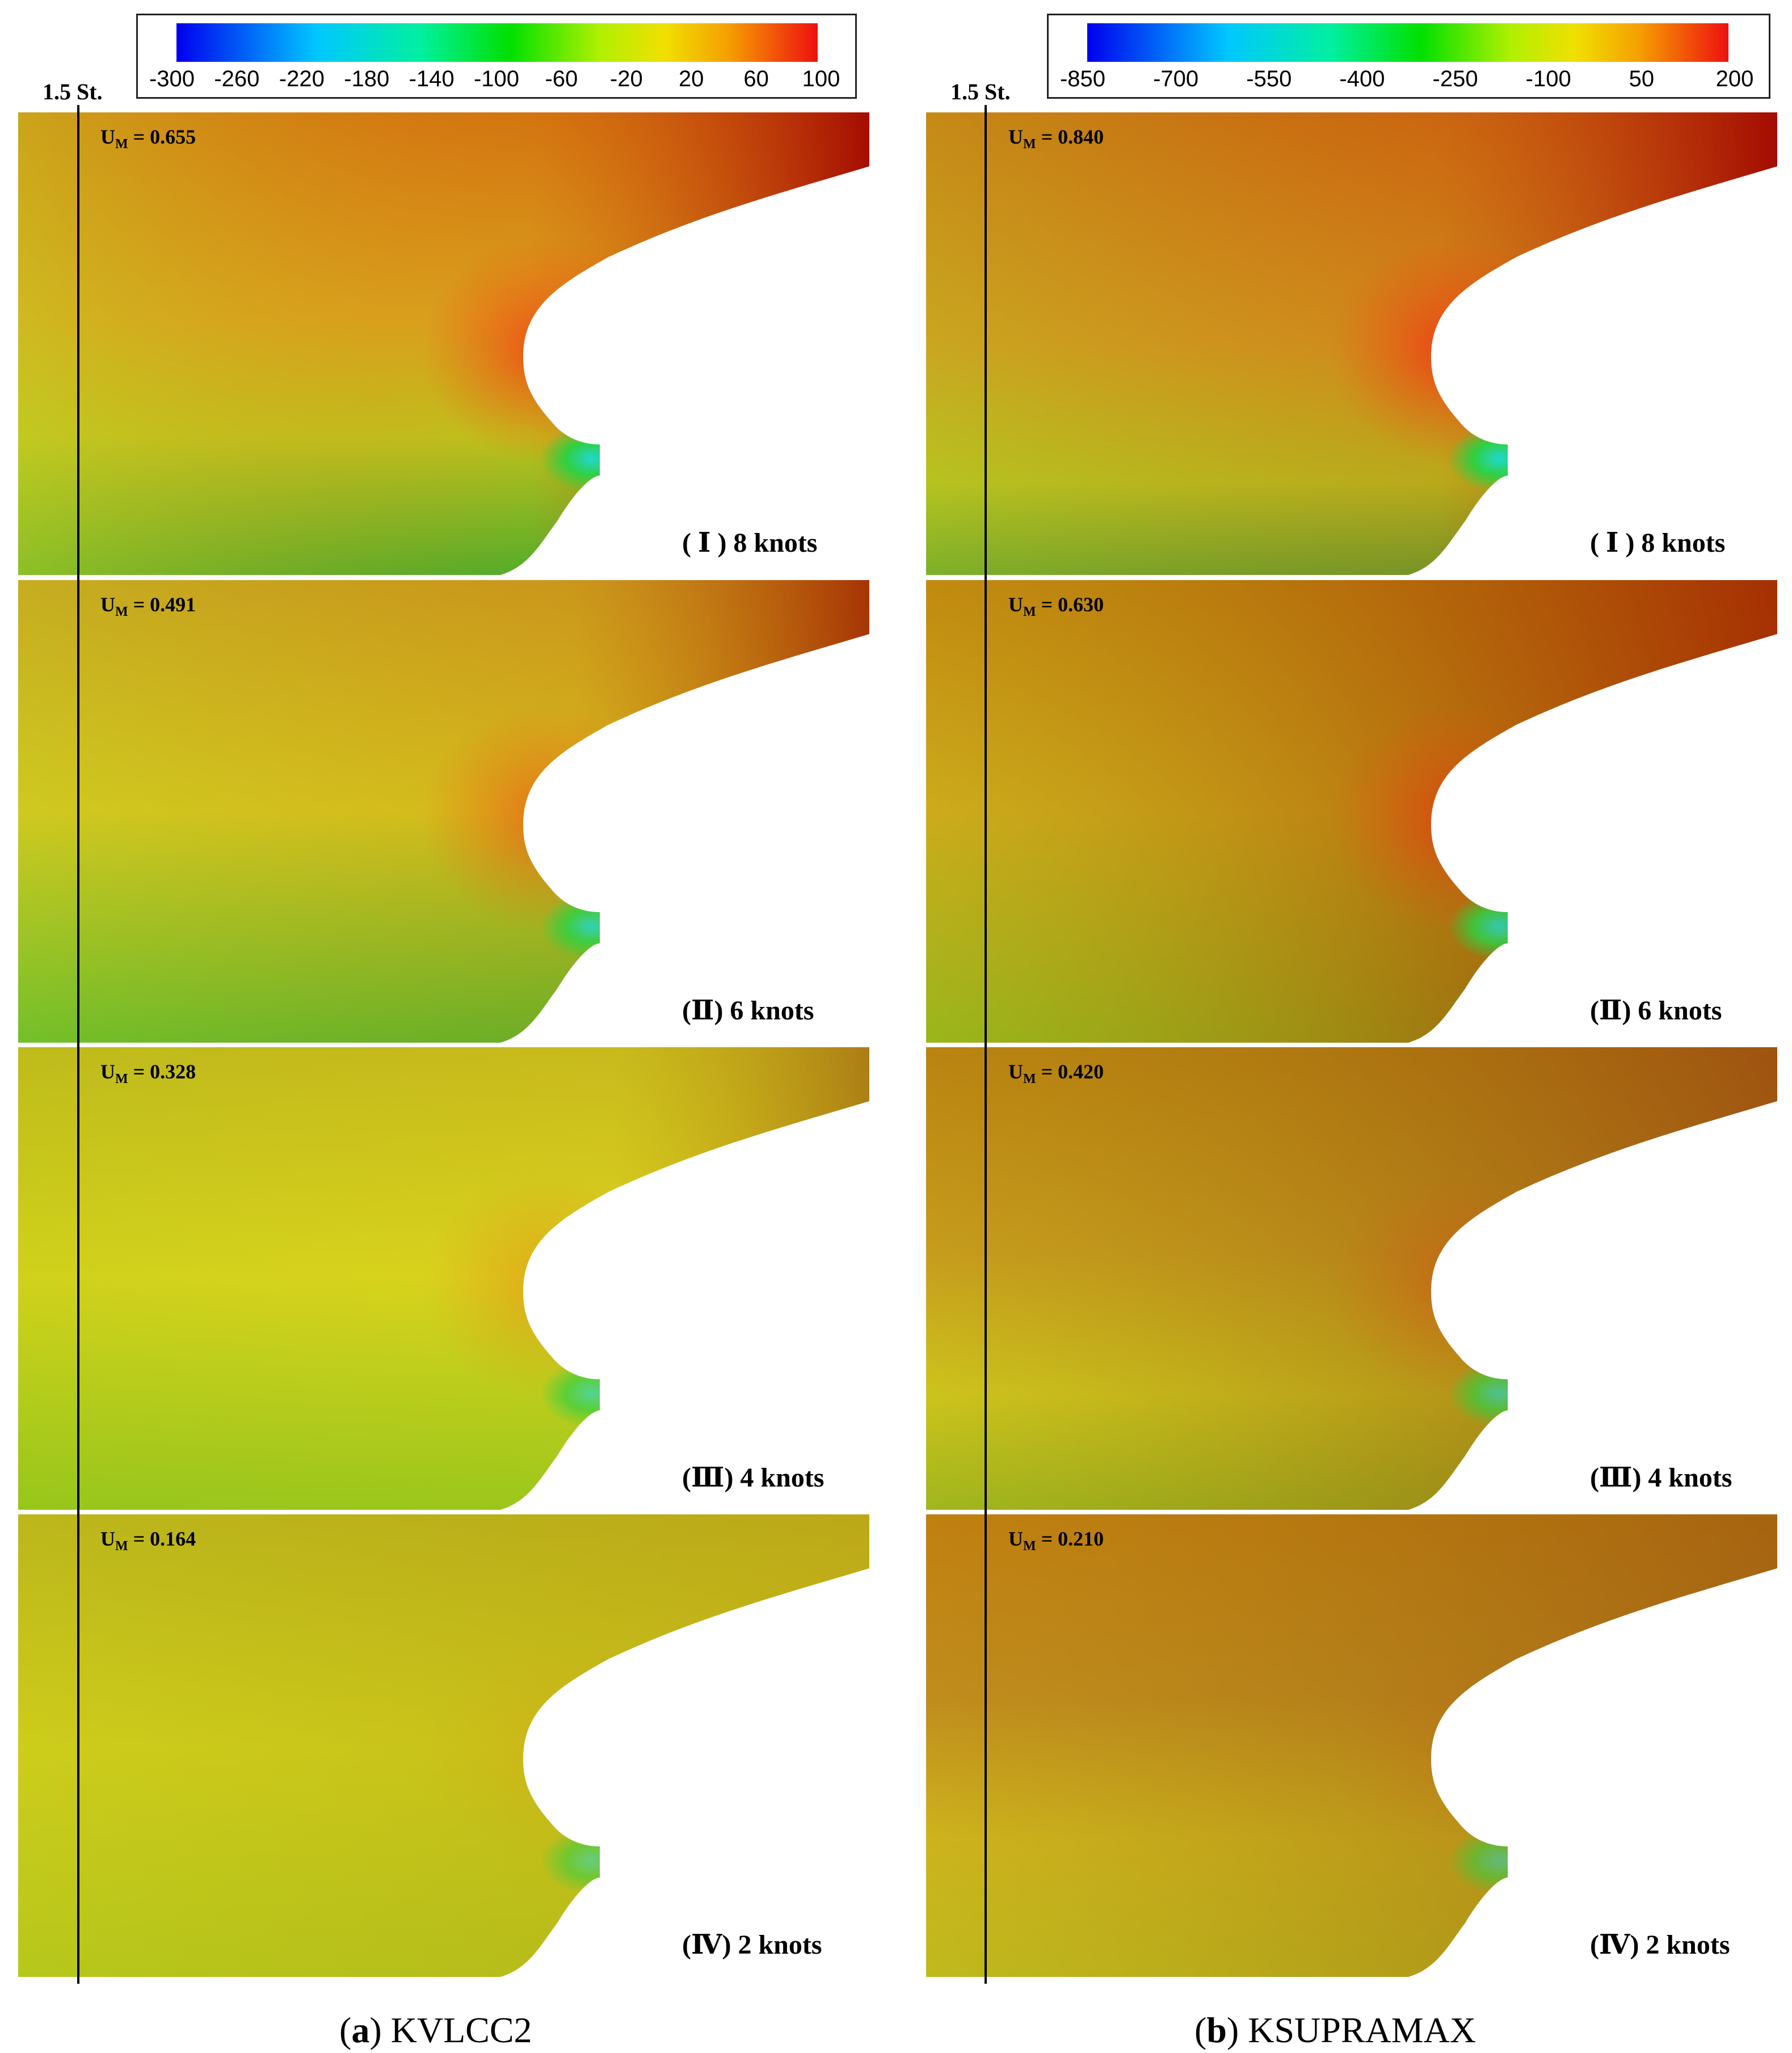 The width and height of the screenshot is (1792, 2053). I want to click on colorbar-tick-label: 50, so click(1642, 78).